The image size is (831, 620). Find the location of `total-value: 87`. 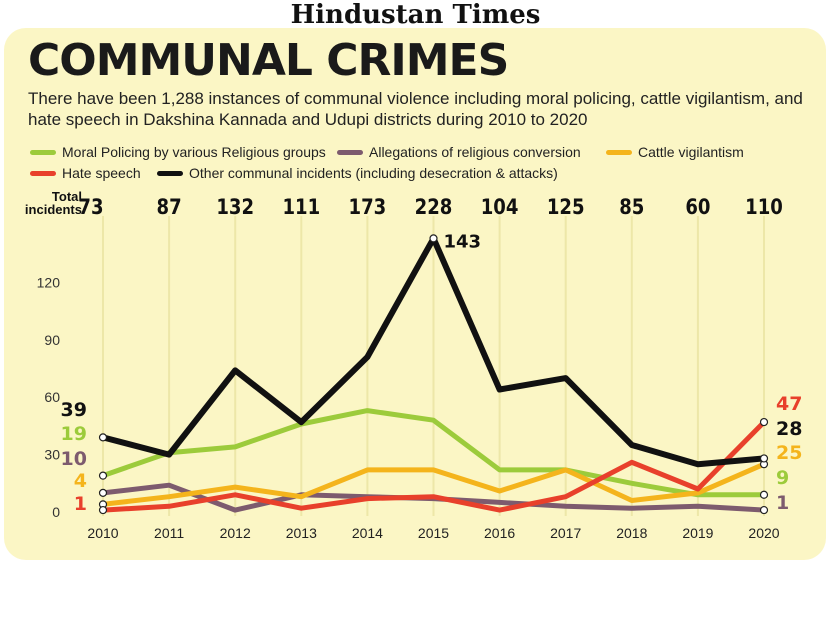

total-value: 87 is located at coordinates (169, 207).